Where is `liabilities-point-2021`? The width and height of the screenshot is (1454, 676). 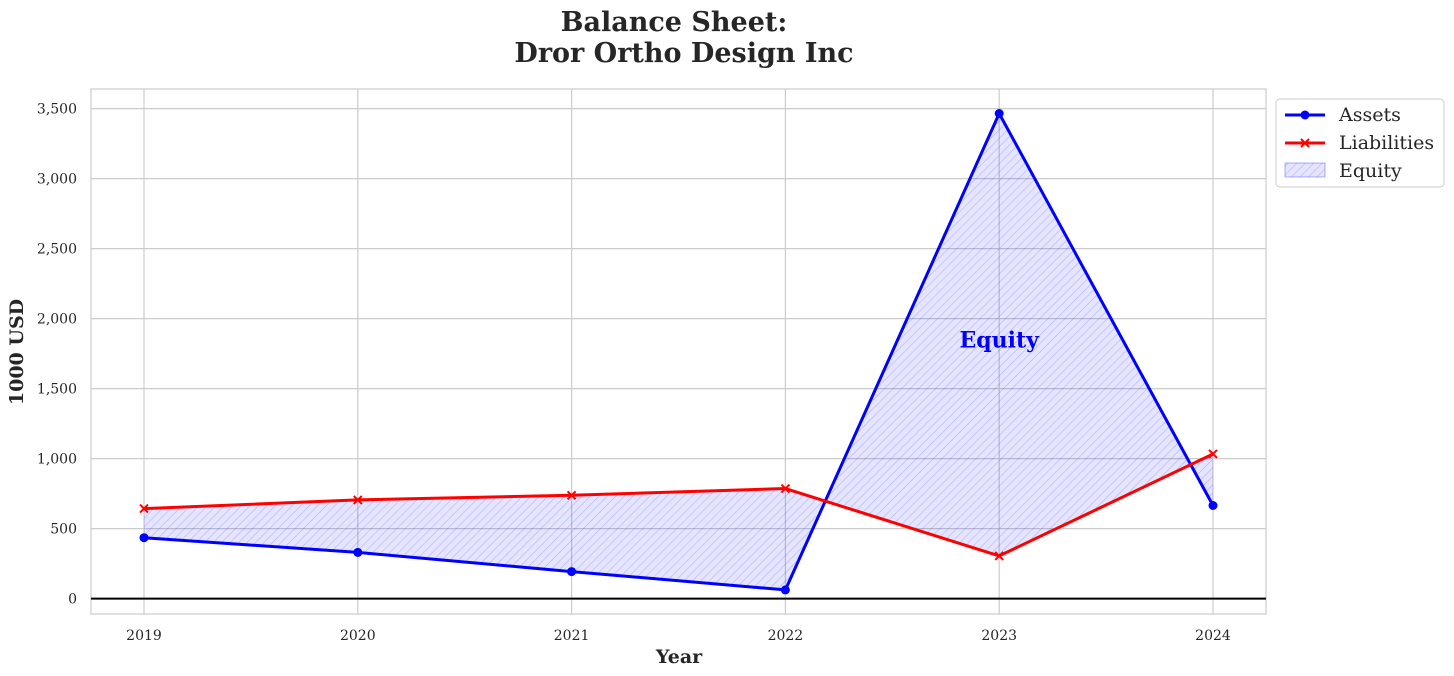
liabilities-point-2021 is located at coordinates (571, 495).